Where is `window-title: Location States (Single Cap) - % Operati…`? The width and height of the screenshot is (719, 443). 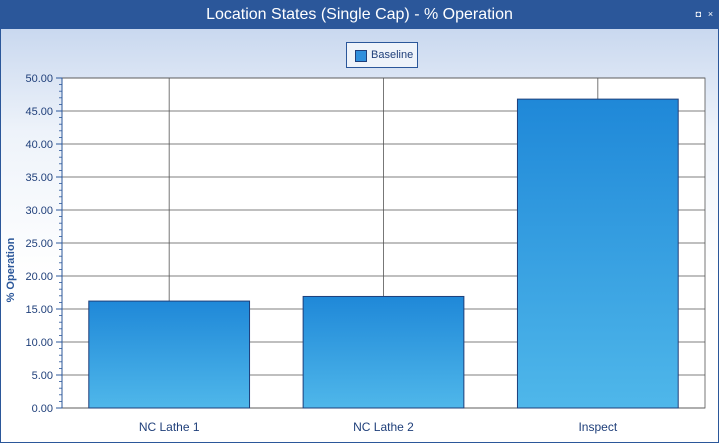
window-title: Location States (Single Cap) - % Operati… is located at coordinates (359, 14).